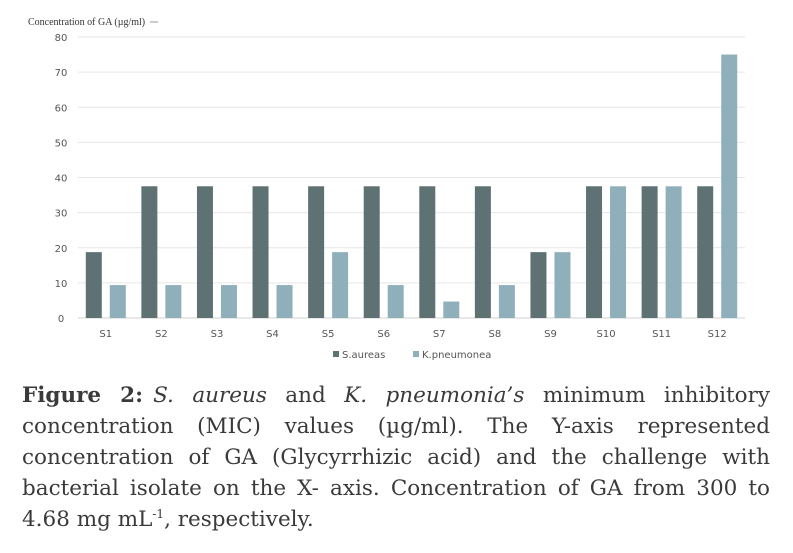 The width and height of the screenshot is (793, 553). What do you see at coordinates (239, 519) in the screenshot?
I see `caption-text-2: , respectively.` at bounding box center [239, 519].